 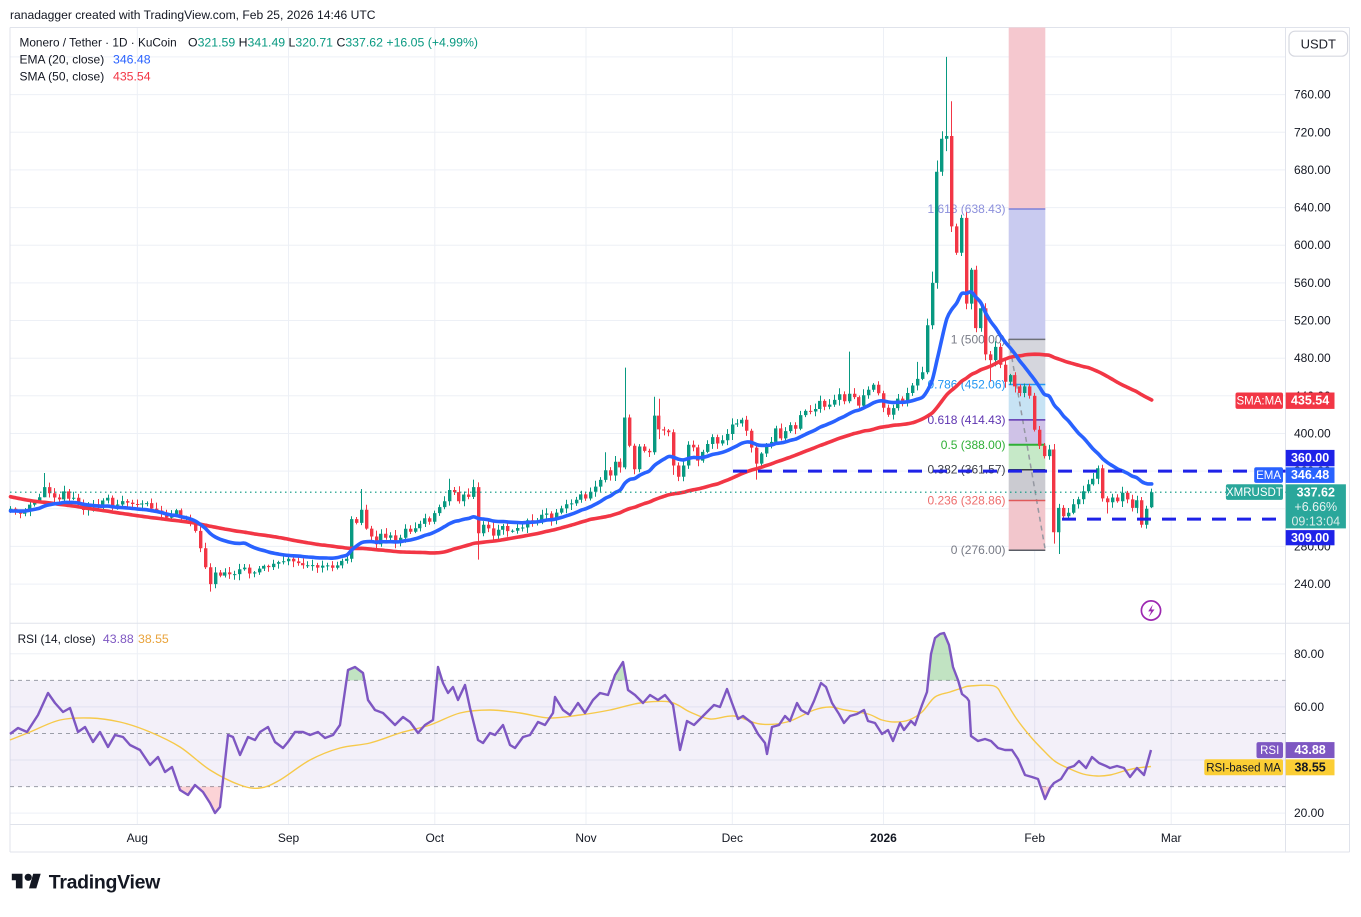 I want to click on svg-text: 680.00, so click(x=1312, y=170).